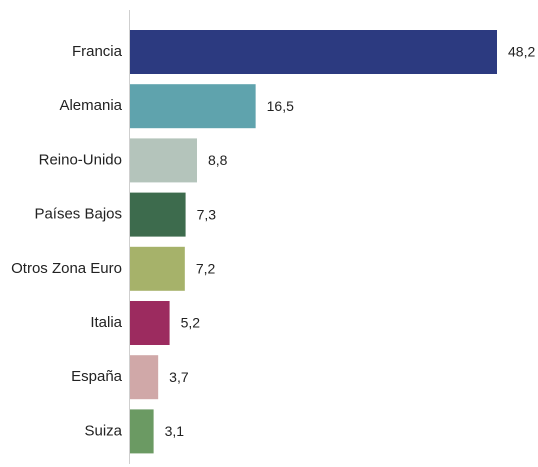  Describe the element at coordinates (206, 269) in the screenshot. I see `value-label-otros-zona-euro: 7,2` at that location.